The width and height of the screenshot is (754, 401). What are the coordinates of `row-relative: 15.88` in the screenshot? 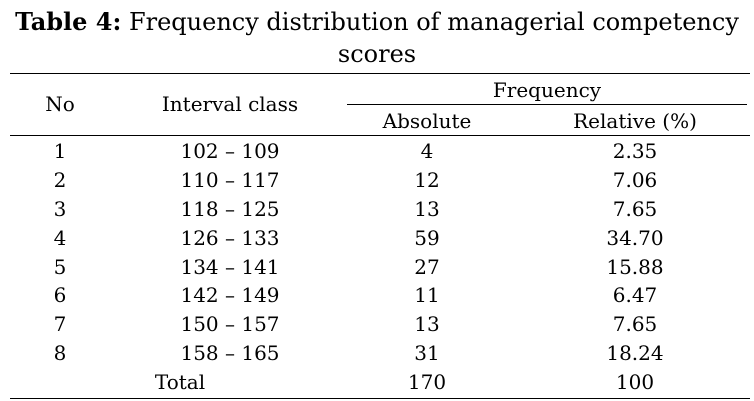 It's located at (635, 266).